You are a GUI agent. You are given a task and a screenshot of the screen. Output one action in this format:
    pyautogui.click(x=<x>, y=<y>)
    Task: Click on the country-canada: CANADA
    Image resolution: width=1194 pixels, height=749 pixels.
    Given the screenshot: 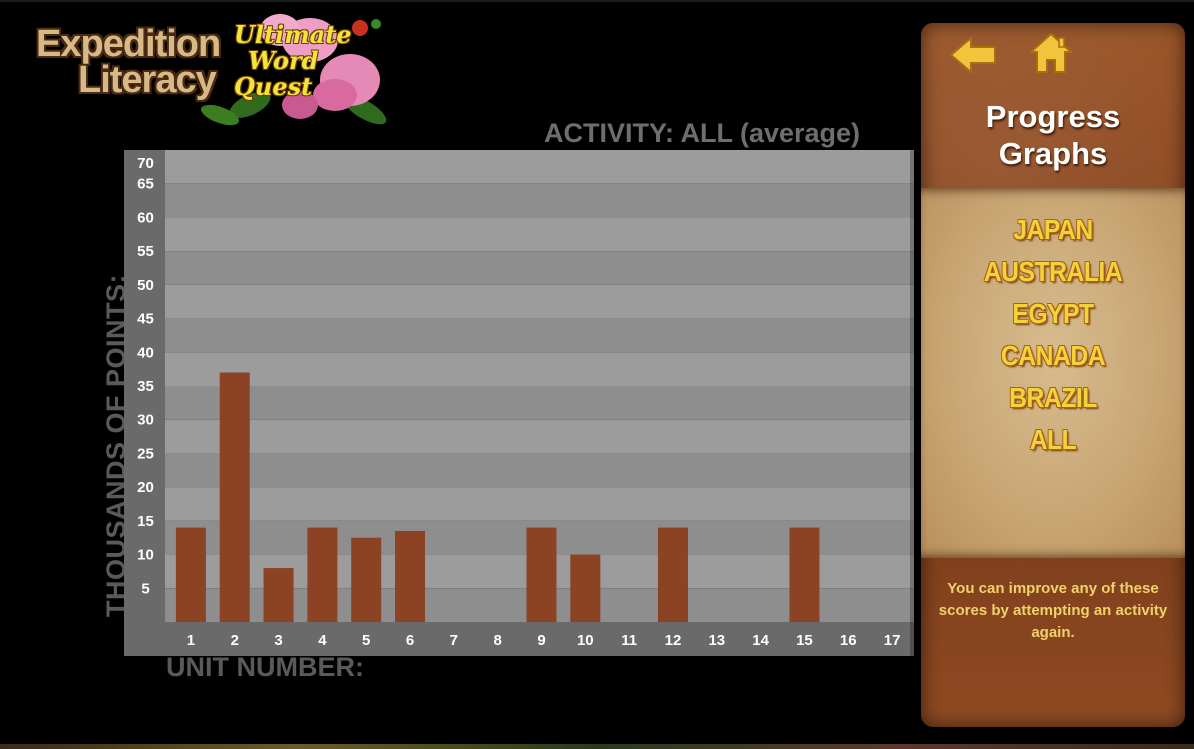 What is the action you would take?
    pyautogui.click(x=1053, y=355)
    